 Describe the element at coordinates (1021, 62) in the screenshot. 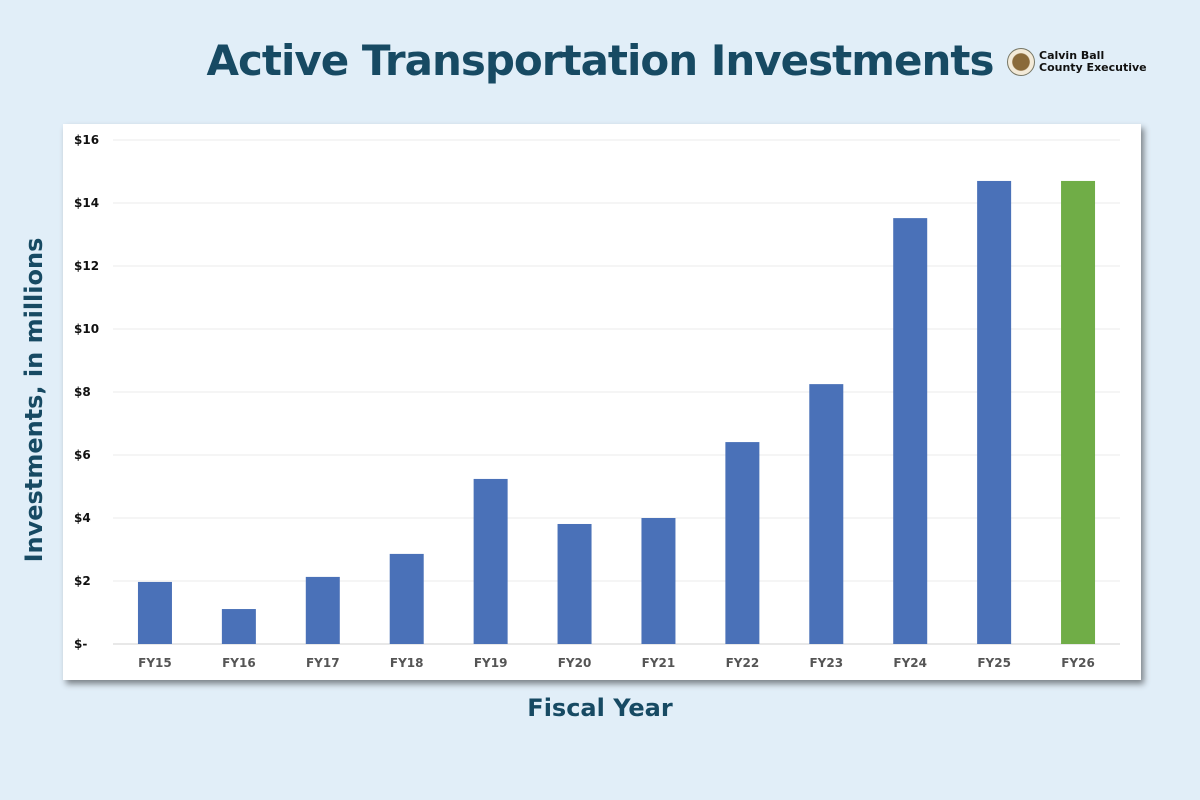

I see `county-seal-icon` at that location.